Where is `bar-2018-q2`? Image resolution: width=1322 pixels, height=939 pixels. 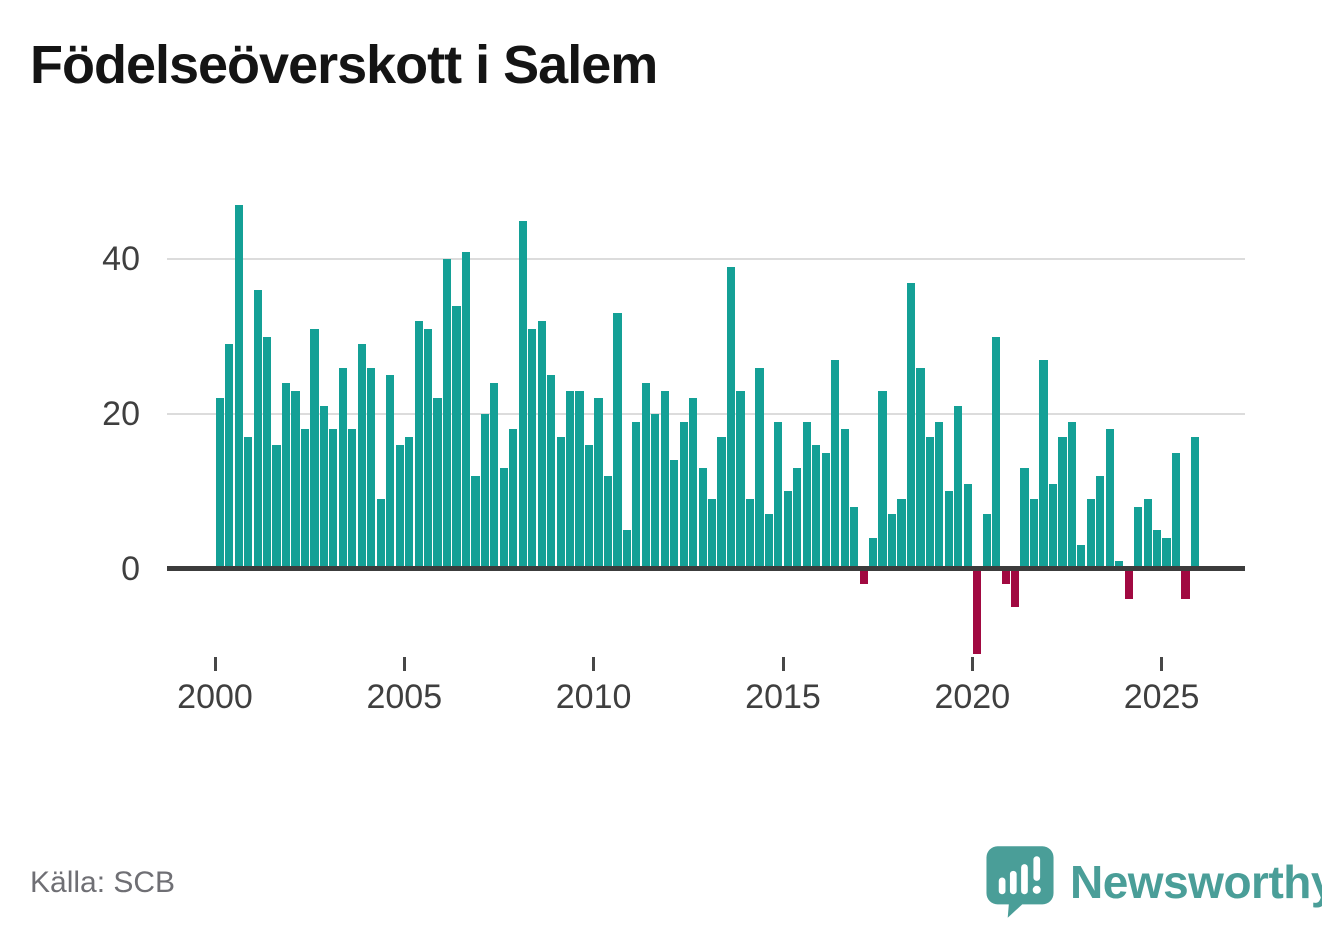
bar-2018-q2 is located at coordinates (911, 425).